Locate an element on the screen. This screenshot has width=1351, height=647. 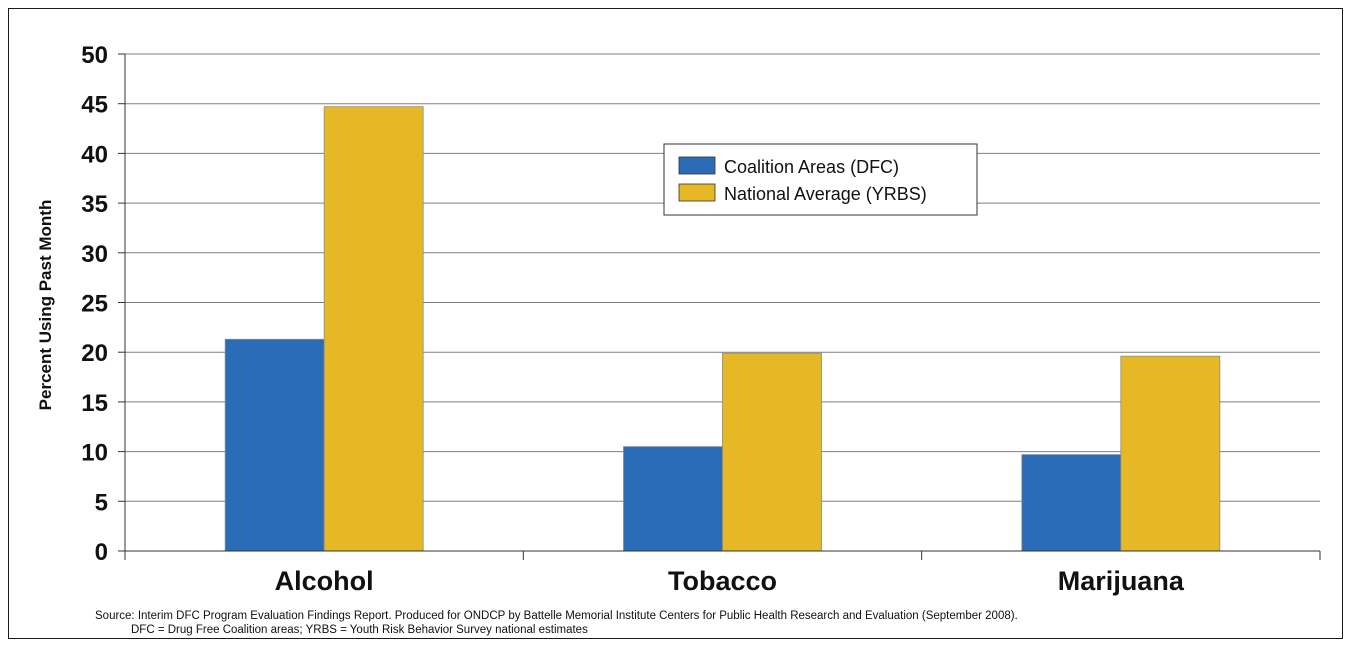
bar-marijuana-national is located at coordinates (1170, 453).